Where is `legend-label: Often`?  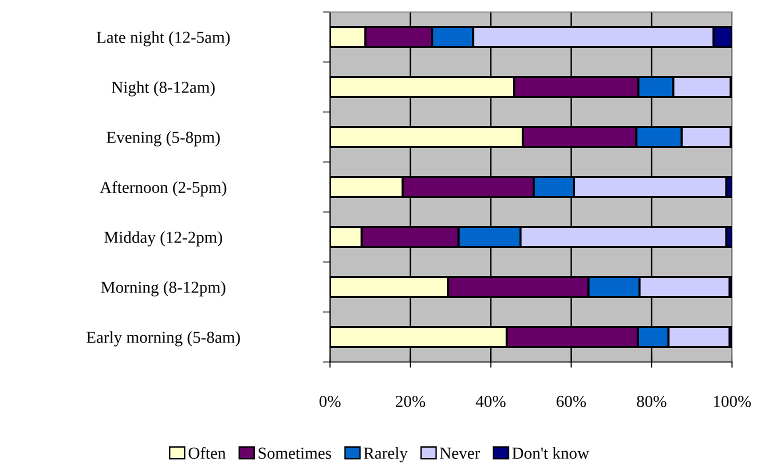 legend-label: Often is located at coordinates (207, 452).